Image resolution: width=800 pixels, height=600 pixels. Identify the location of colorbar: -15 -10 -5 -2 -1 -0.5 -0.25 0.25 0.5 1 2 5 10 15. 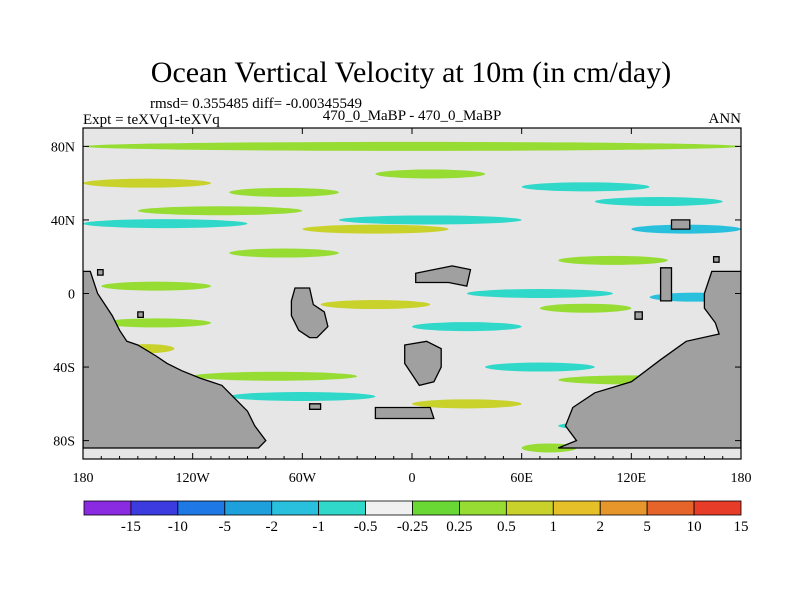
(416, 517).